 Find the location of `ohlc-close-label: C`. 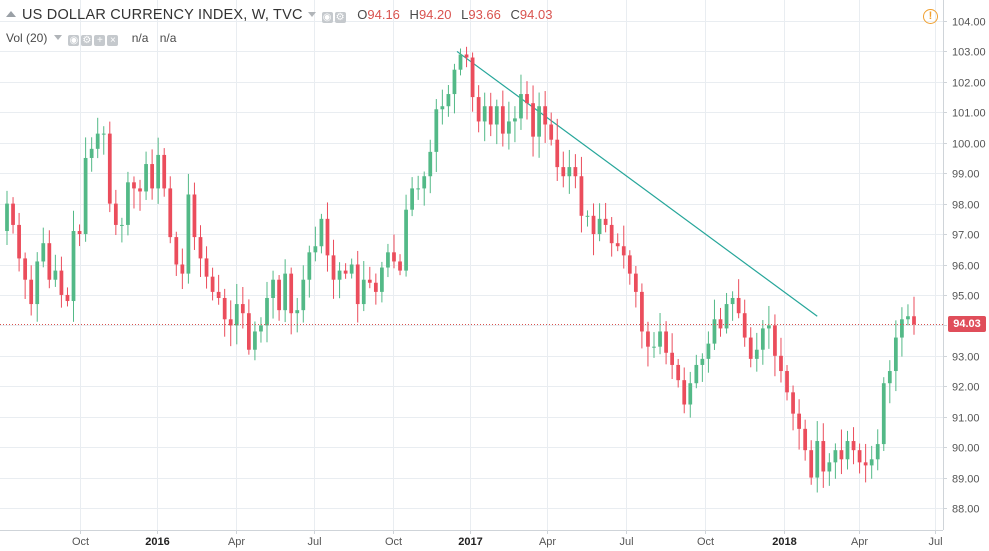

ohlc-close-label: C is located at coordinates (515, 14).